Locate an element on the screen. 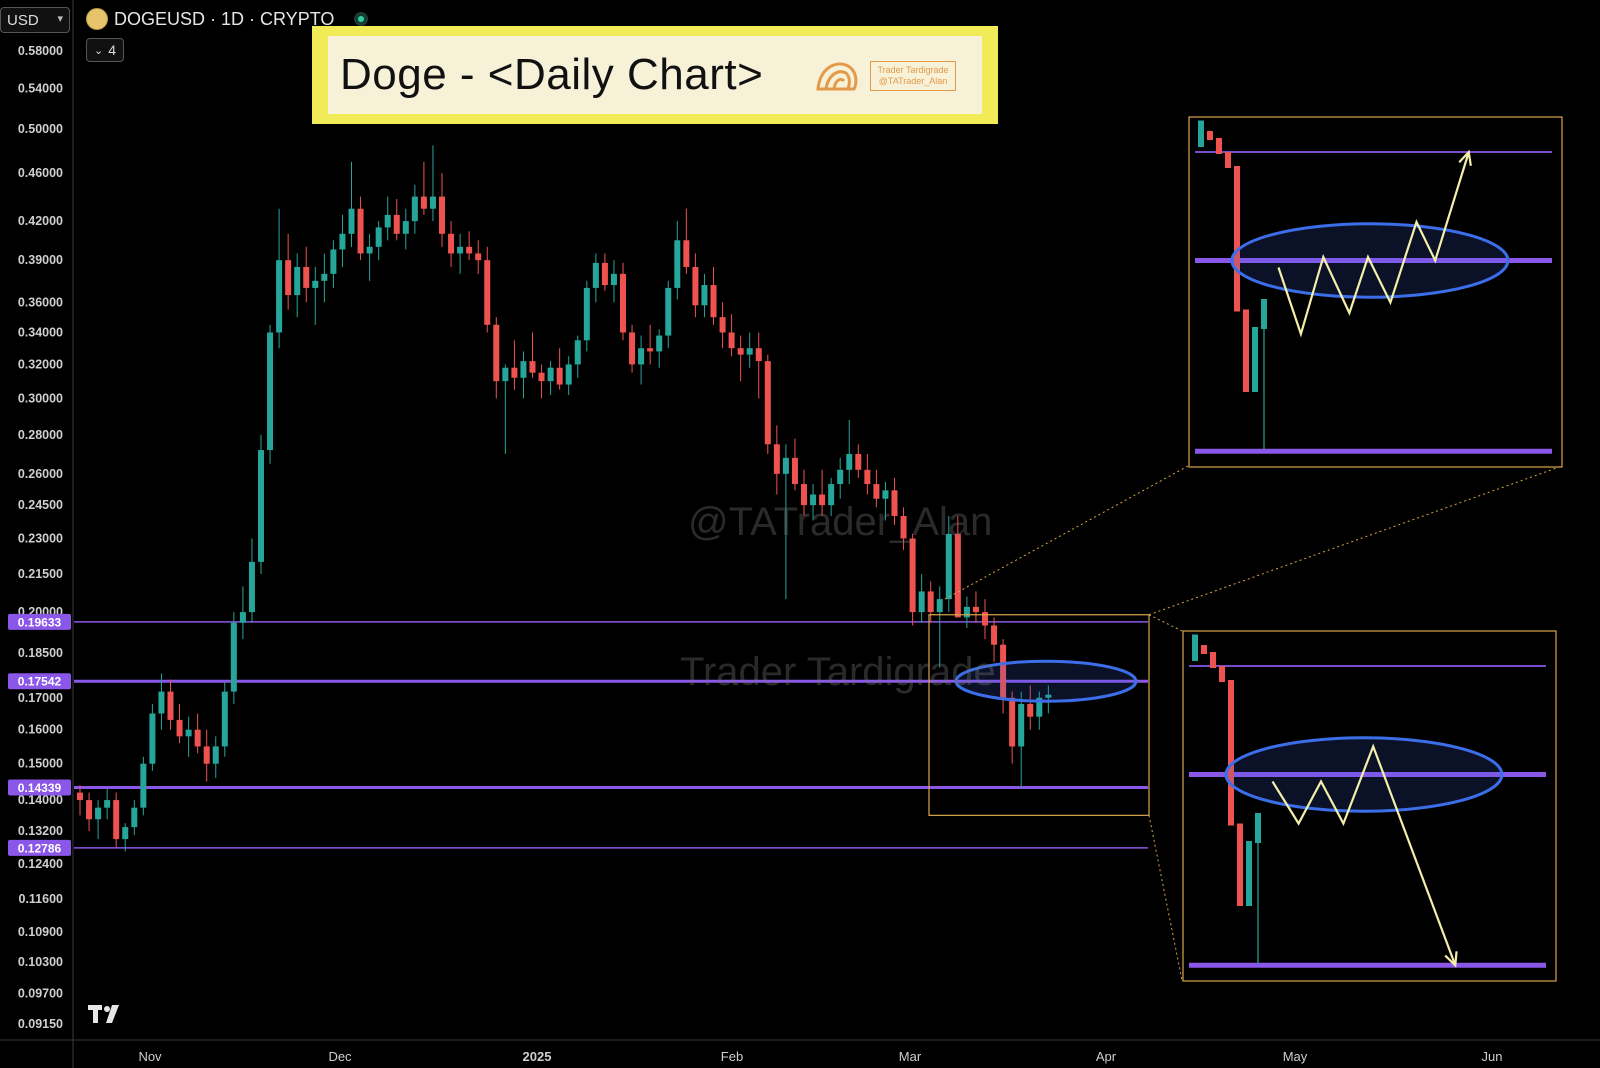  inset-ellipse is located at coordinates (1364, 774).